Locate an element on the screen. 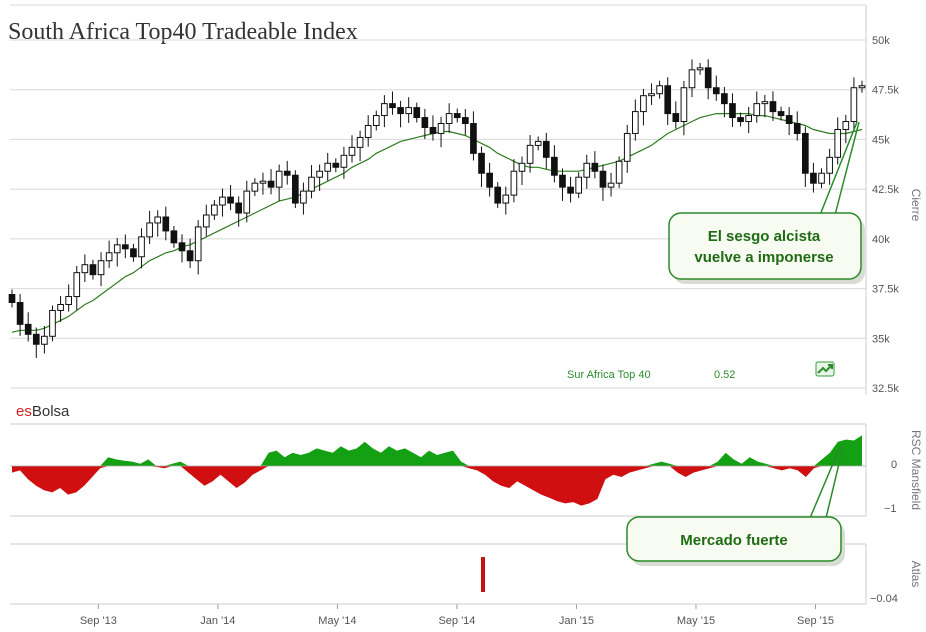 The width and height of the screenshot is (926, 632). trend-up-icon is located at coordinates (825, 369).